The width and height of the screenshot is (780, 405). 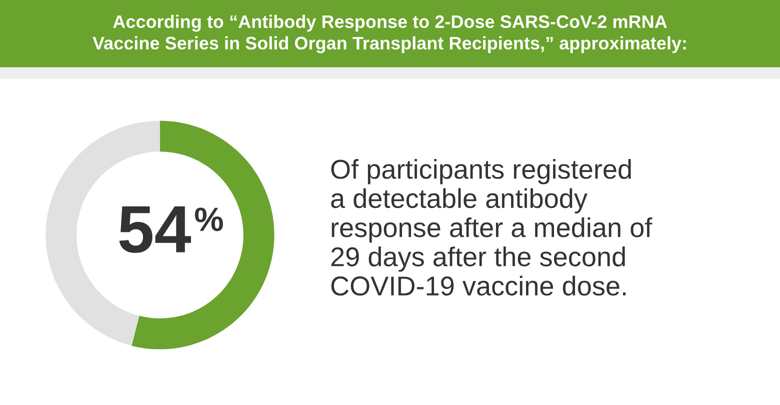 What do you see at coordinates (171, 229) in the screenshot?
I see `data-label: 54%` at bounding box center [171, 229].